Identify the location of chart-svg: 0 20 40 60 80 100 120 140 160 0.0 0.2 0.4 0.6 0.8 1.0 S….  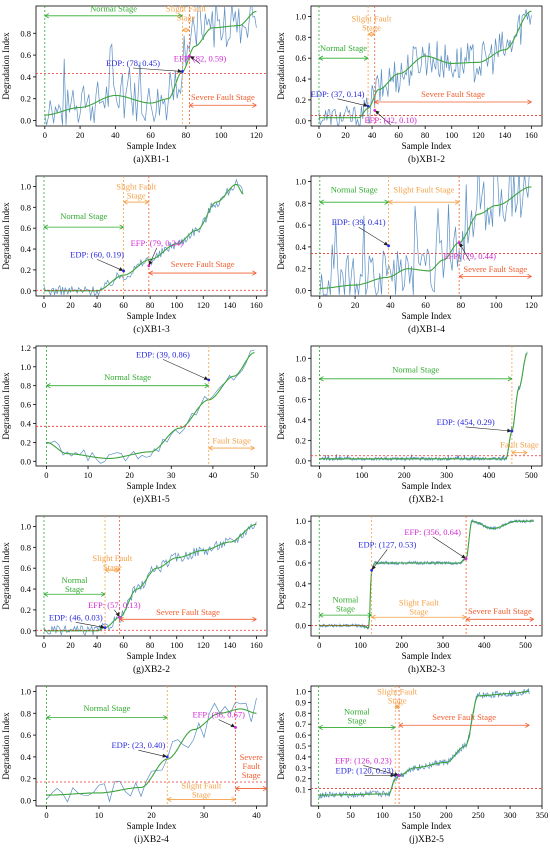
(134, 595).